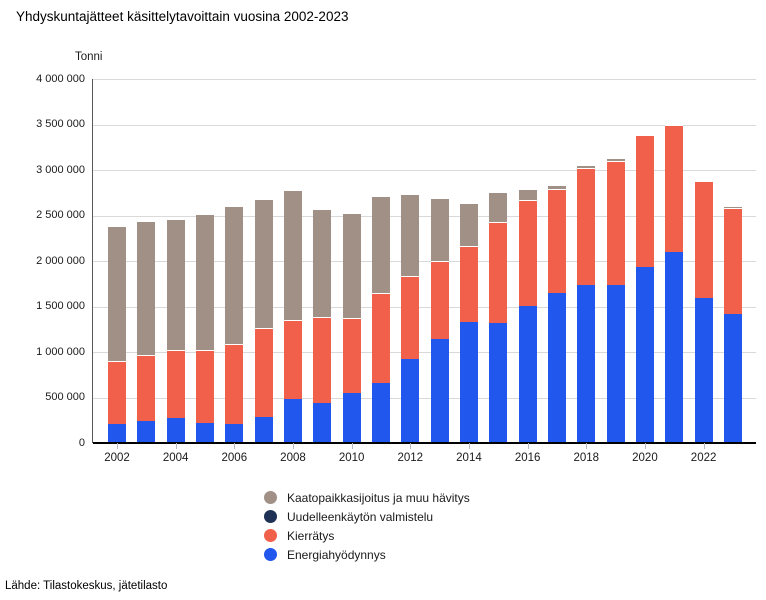  What do you see at coordinates (60, 215) in the screenshot?
I see `y-tick-label: 2 500 000` at bounding box center [60, 215].